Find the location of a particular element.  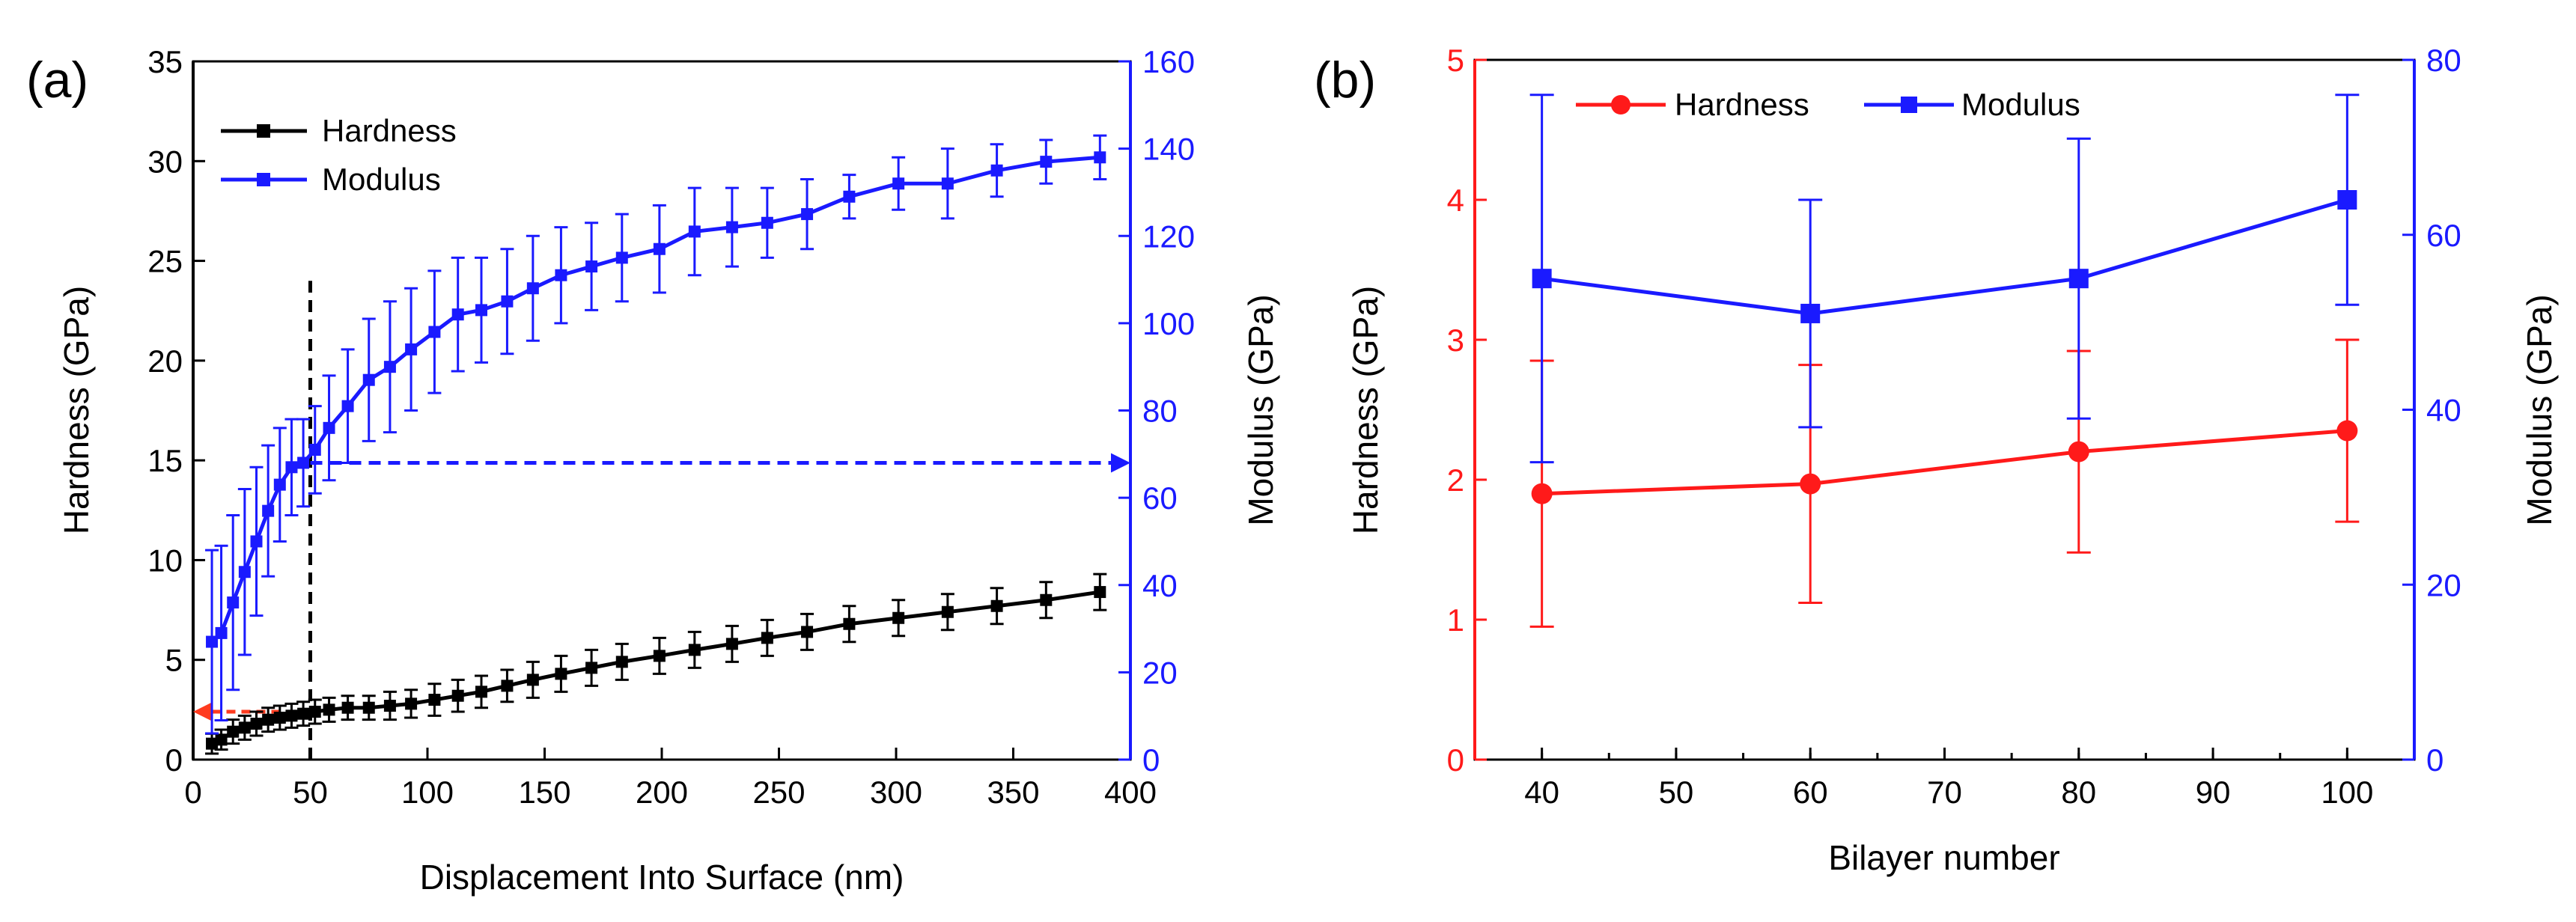

y2-tick-label: 100 is located at coordinates (1168, 323).